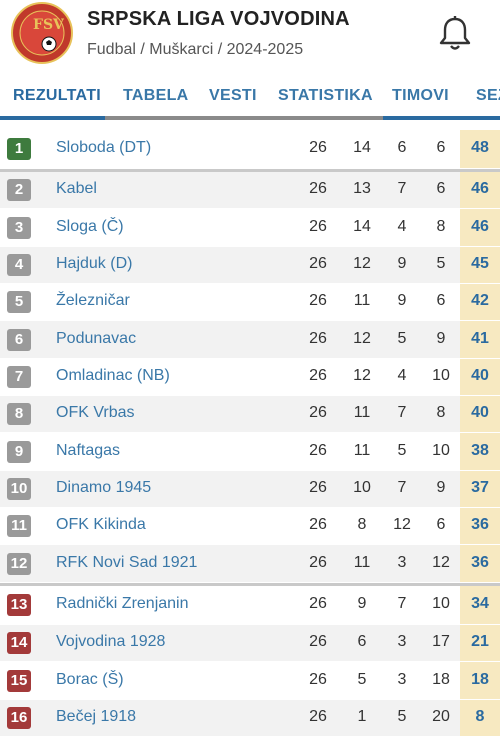 The height and width of the screenshot is (737, 500). Describe the element at coordinates (250, 189) in the screenshot. I see `table-row: 2 Kabel 26 13 7 6 46` at that location.